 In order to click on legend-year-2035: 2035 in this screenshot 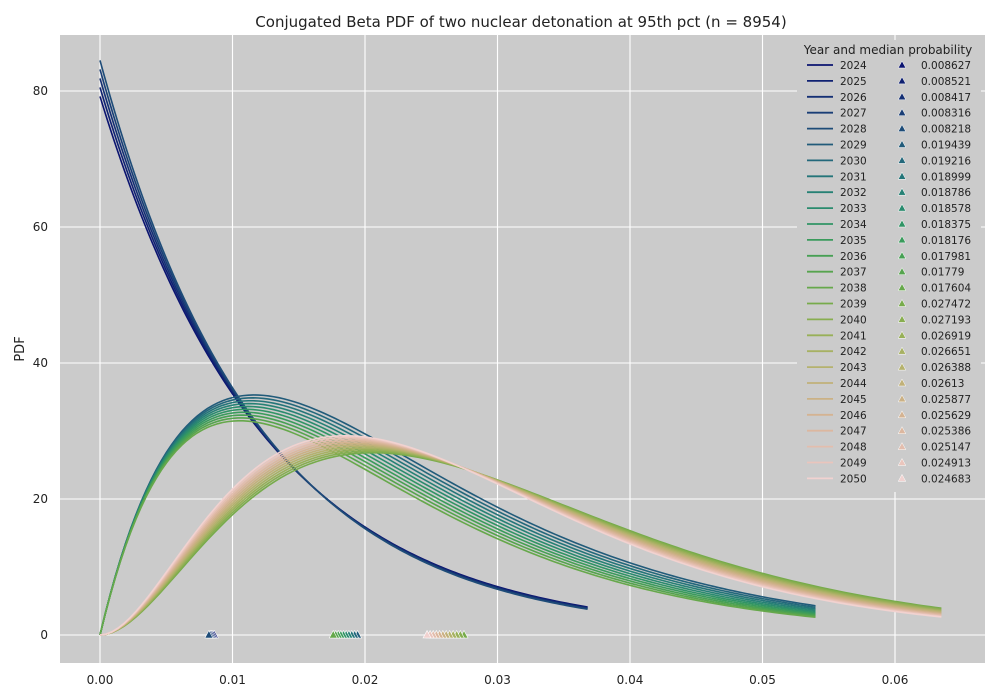, I will do `click(853, 241)`.